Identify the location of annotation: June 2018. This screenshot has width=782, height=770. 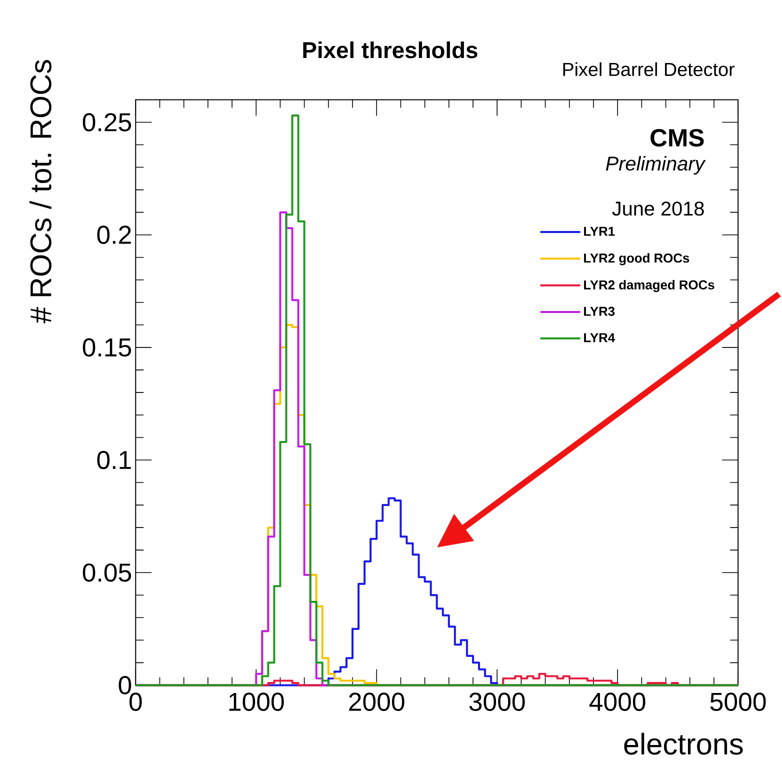
(658, 209).